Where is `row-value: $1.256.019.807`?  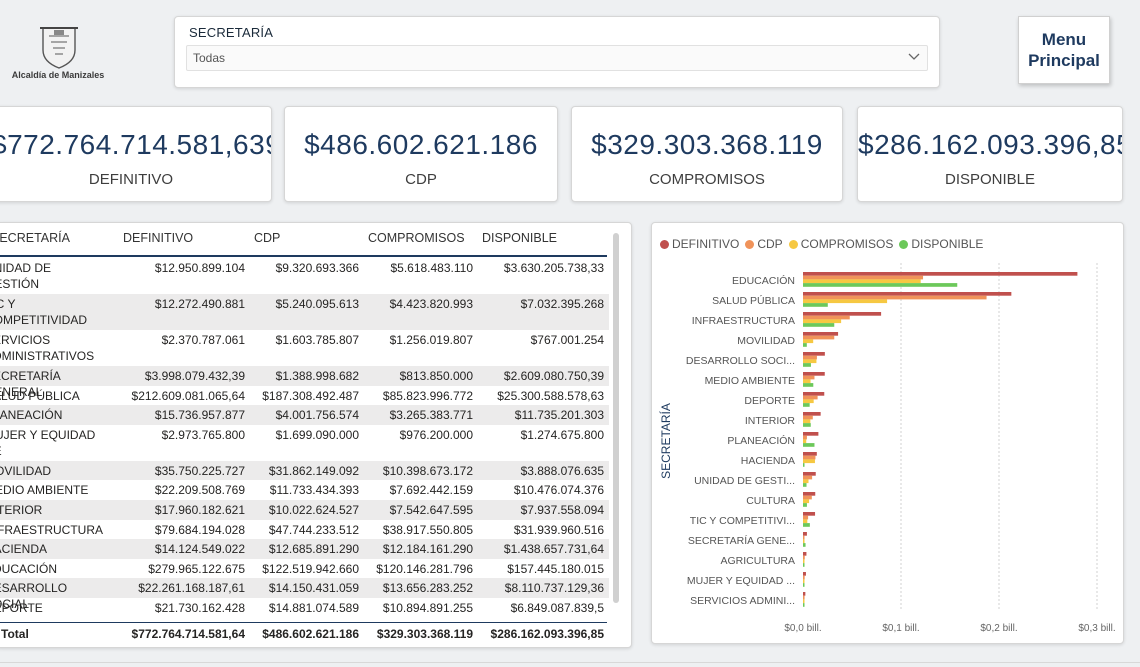 row-value: $1.256.019.807 is located at coordinates (431, 340).